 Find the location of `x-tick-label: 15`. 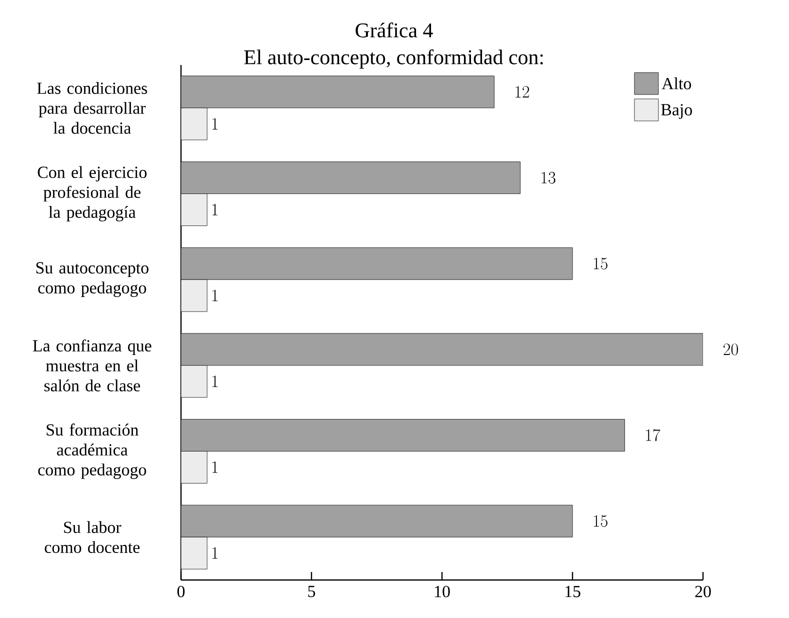

x-tick-label: 15 is located at coordinates (573, 592).